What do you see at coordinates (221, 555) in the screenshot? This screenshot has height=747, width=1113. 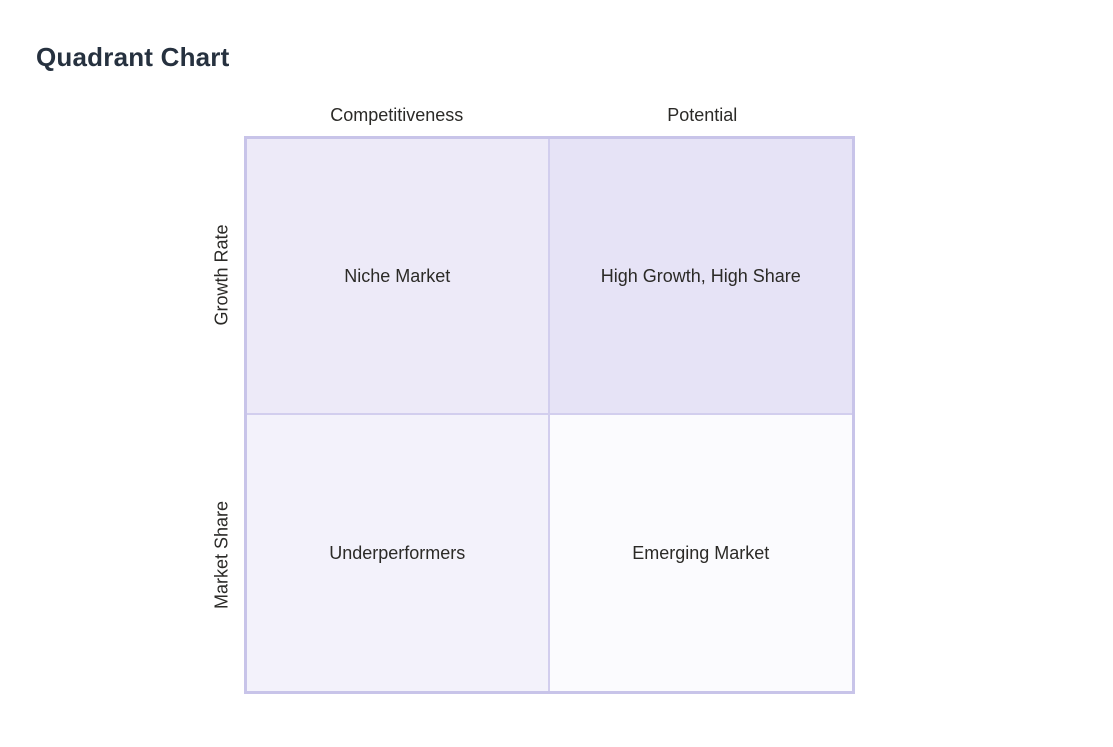 I see `y-axis-label-bottom: Market Share` at bounding box center [221, 555].